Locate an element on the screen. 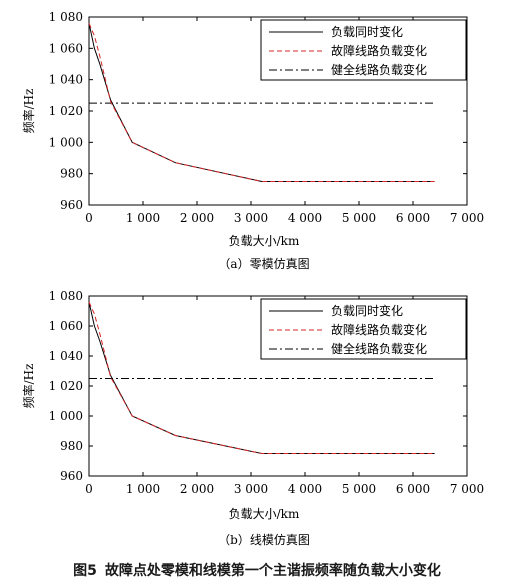 The image size is (514, 584). sub-caption: （b）线模仿真图 is located at coordinates (264, 540).